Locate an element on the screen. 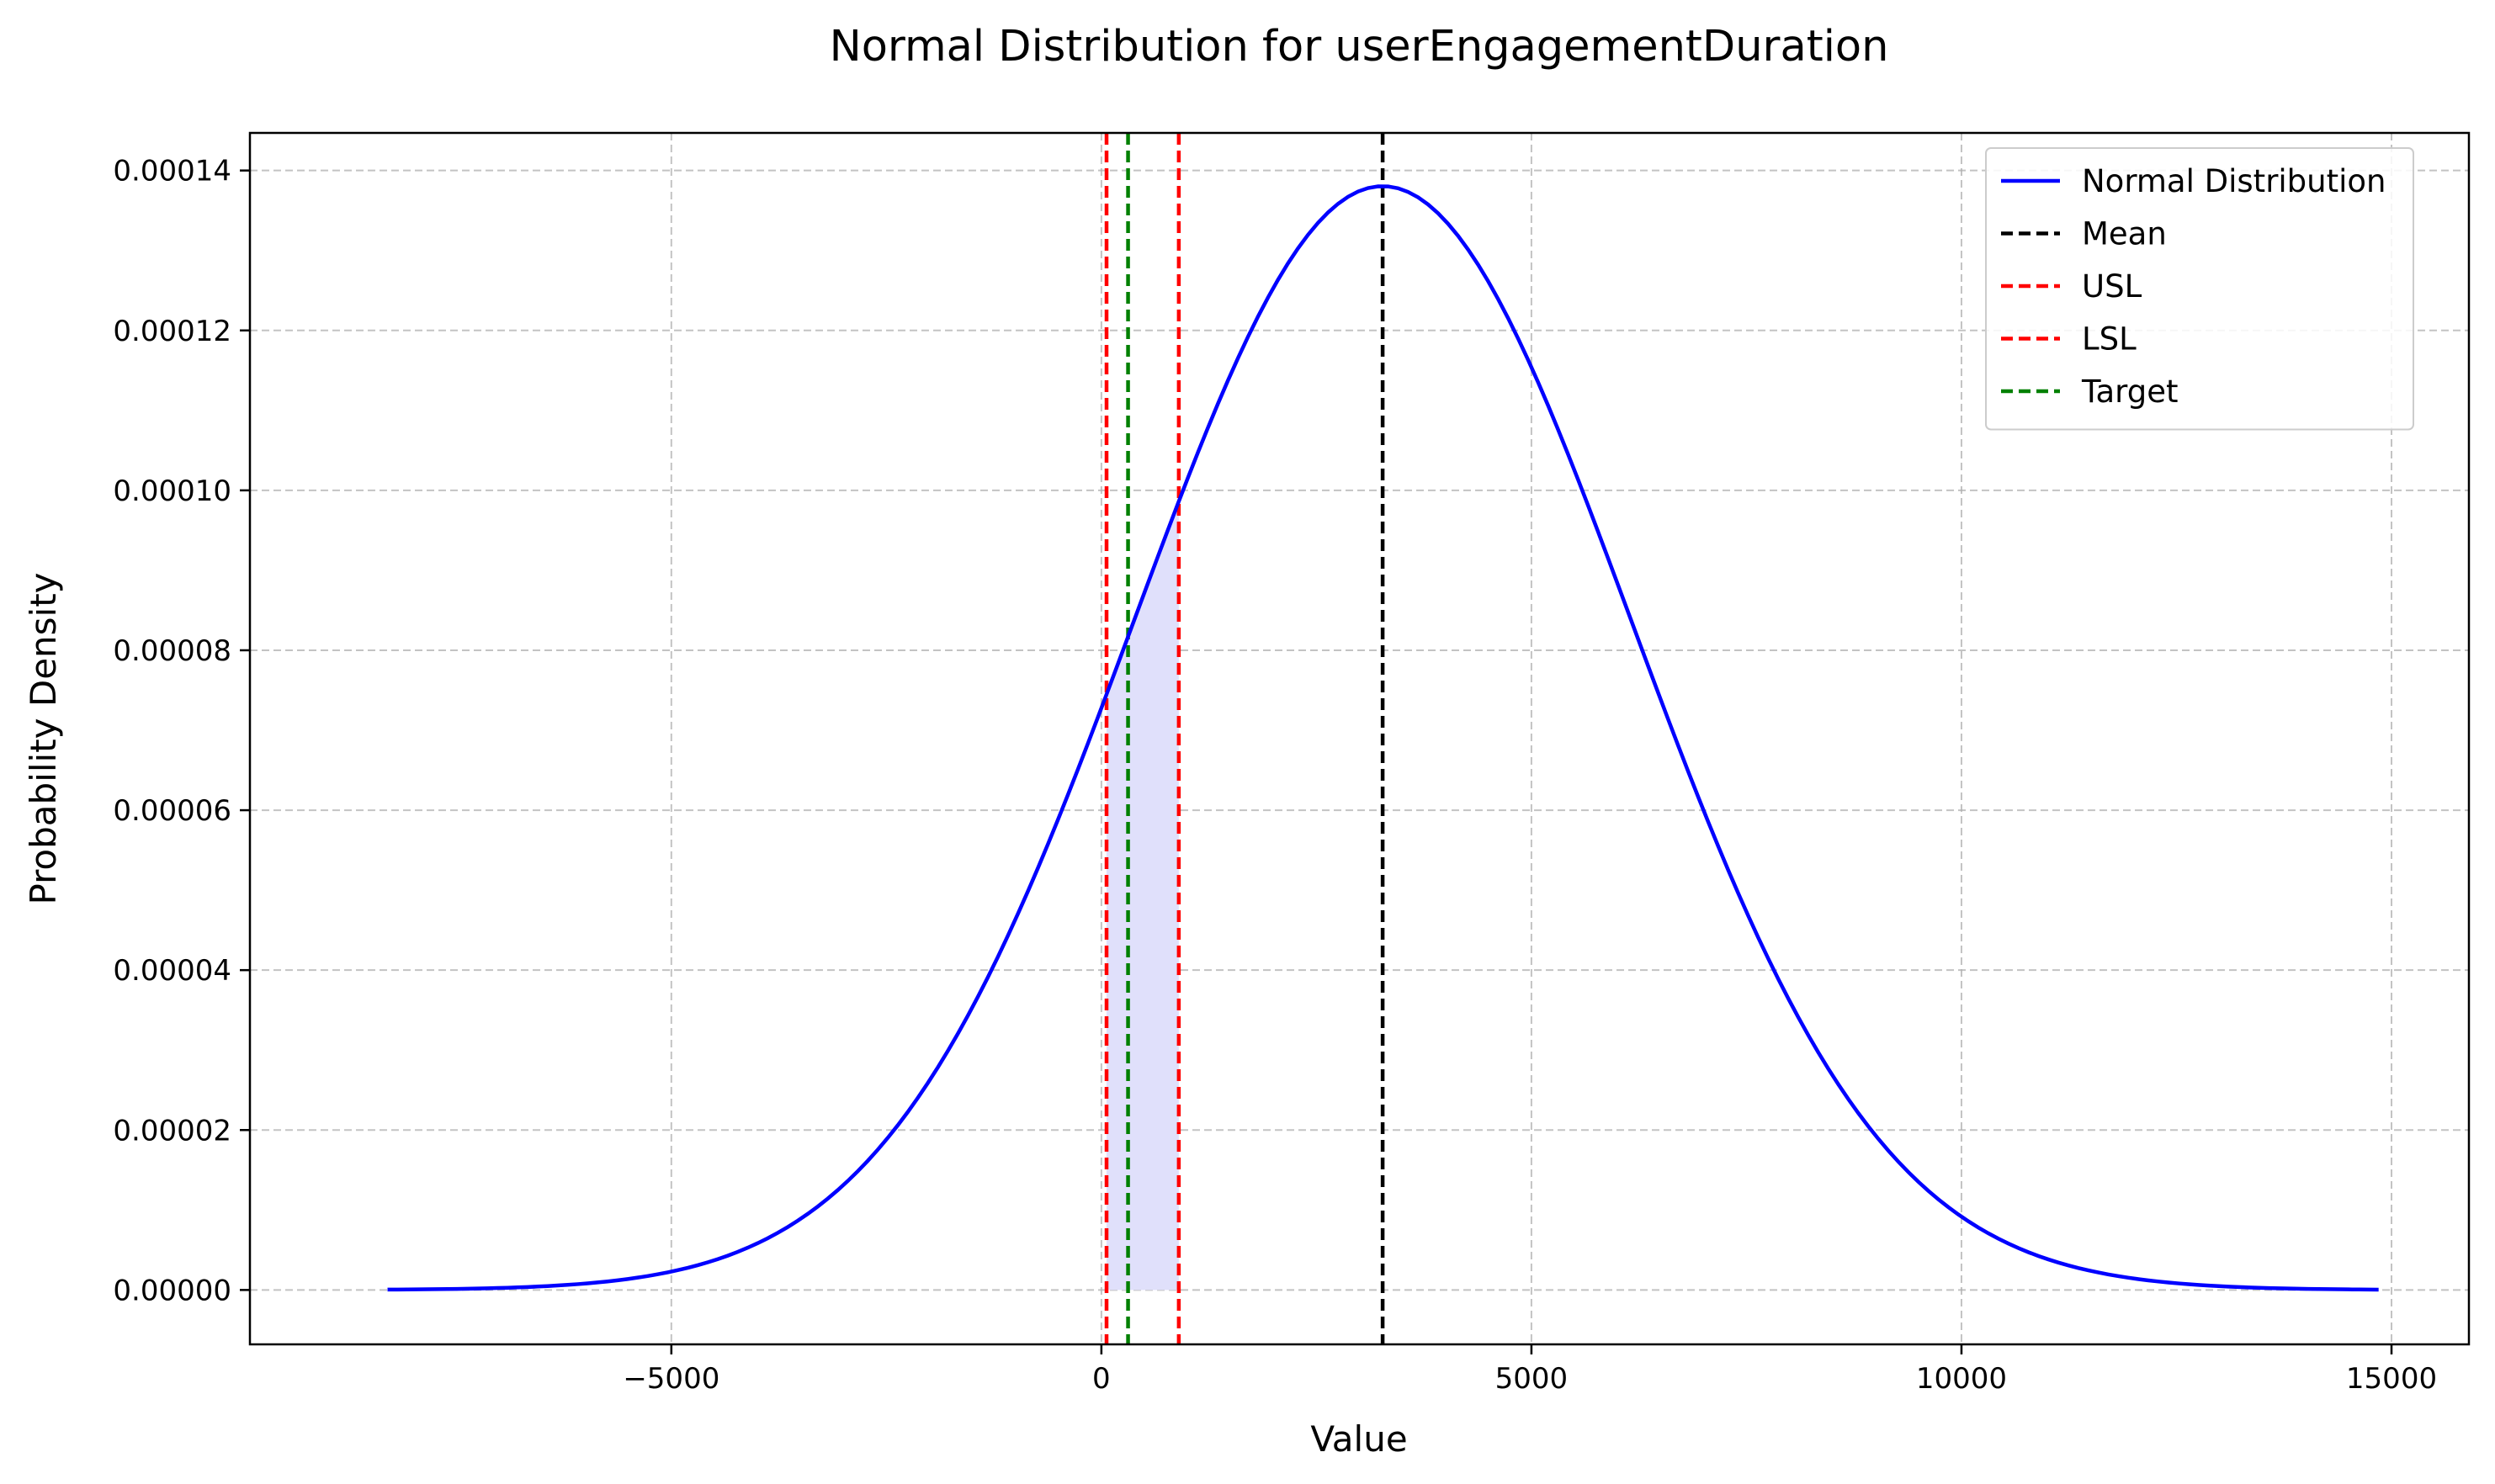 This screenshot has height=1484, width=2495. shaded-region is located at coordinates (1143, 896).